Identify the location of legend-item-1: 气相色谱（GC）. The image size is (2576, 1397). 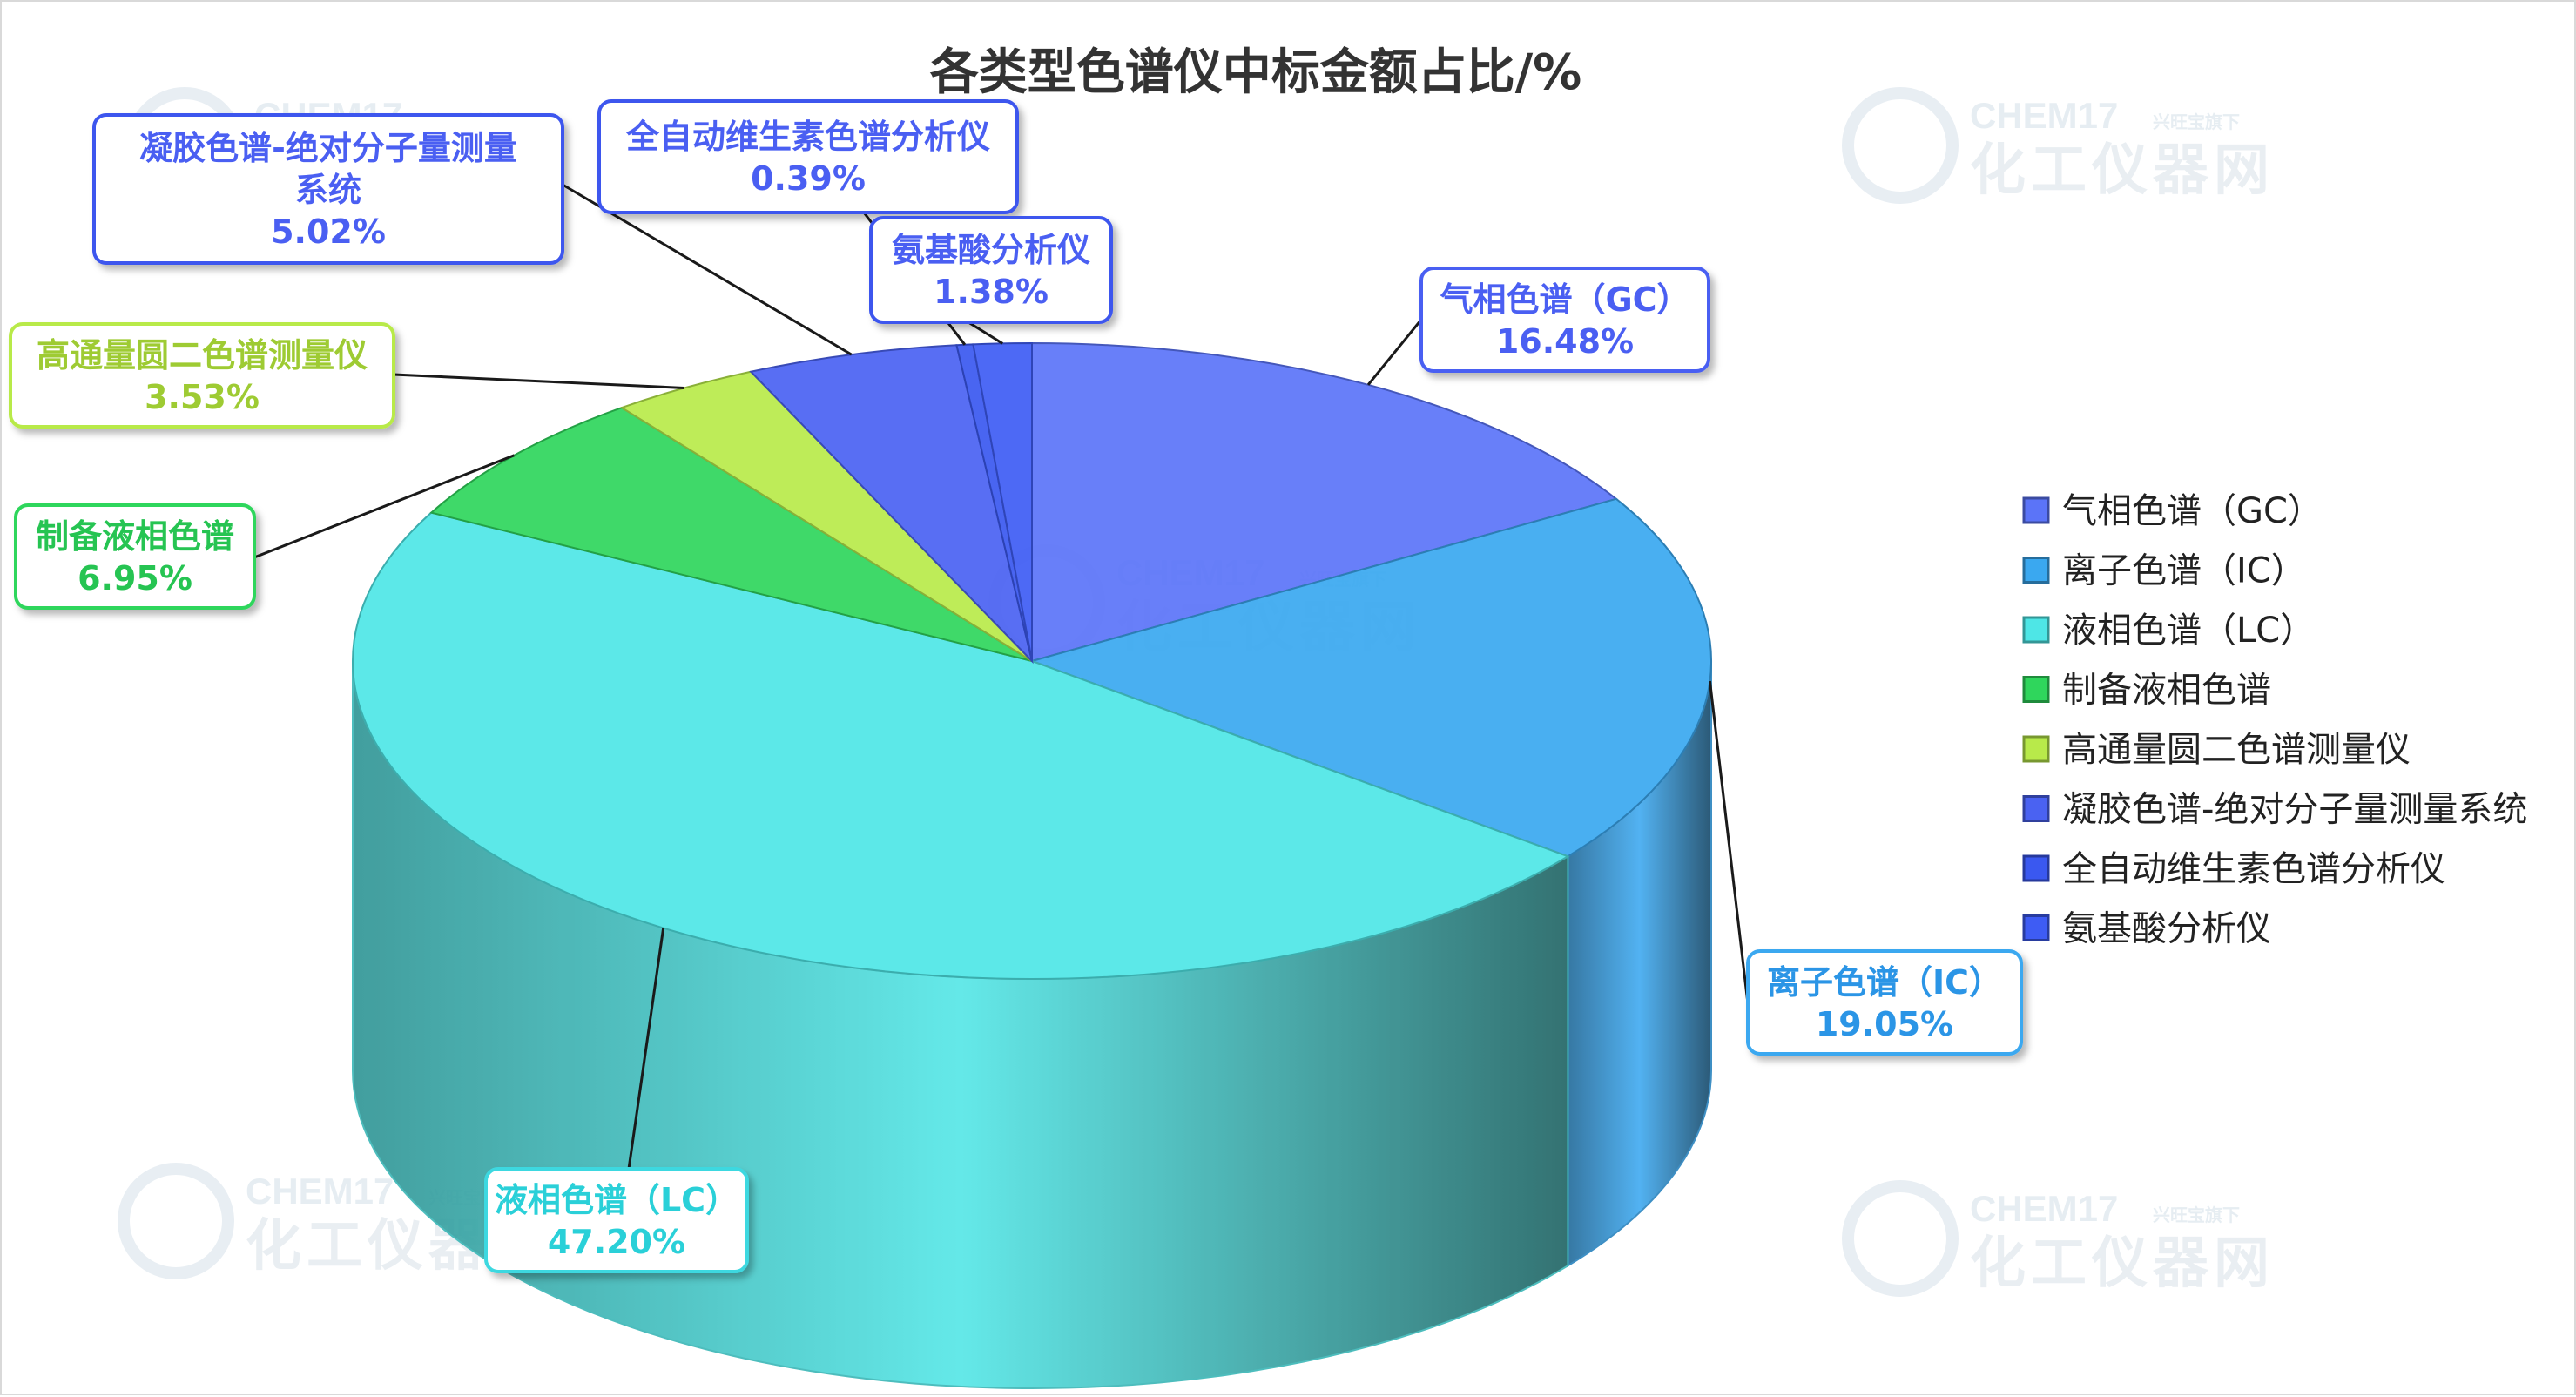
(2172, 511).